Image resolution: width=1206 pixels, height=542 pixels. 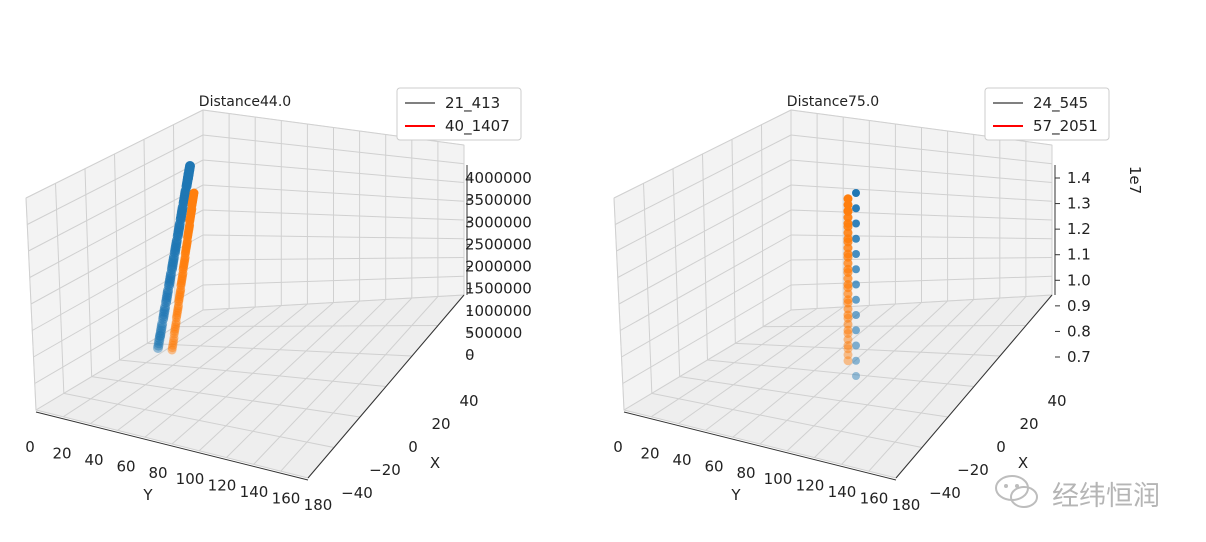 I want to click on watermark-text: 经纬恒润, so click(x=1106, y=496).